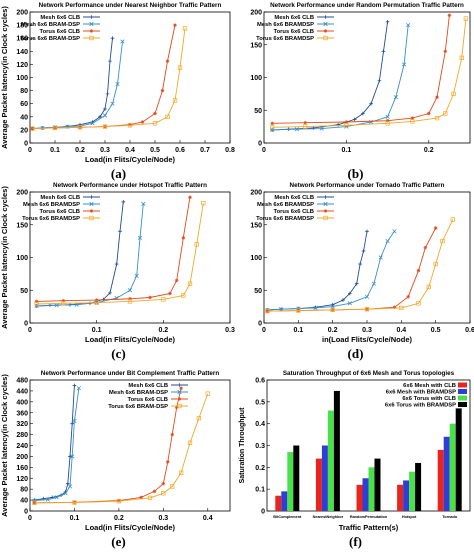 The image size is (474, 555). I want to click on y-tick-label: 0.2, so click(260, 468).